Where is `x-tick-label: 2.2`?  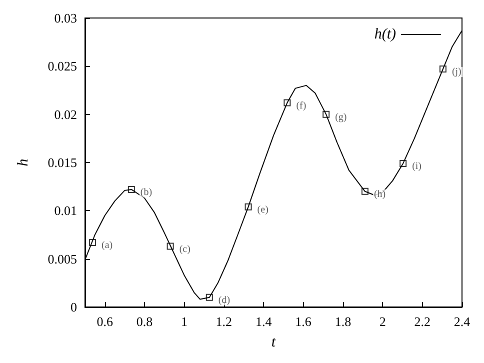 x-tick-label: 2.2 is located at coordinates (422, 321).